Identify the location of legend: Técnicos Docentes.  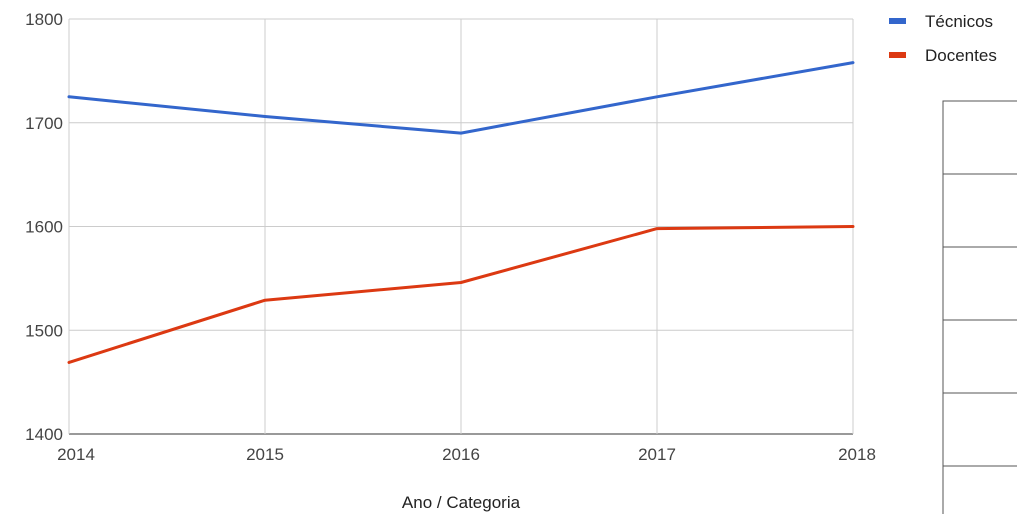
(943, 38).